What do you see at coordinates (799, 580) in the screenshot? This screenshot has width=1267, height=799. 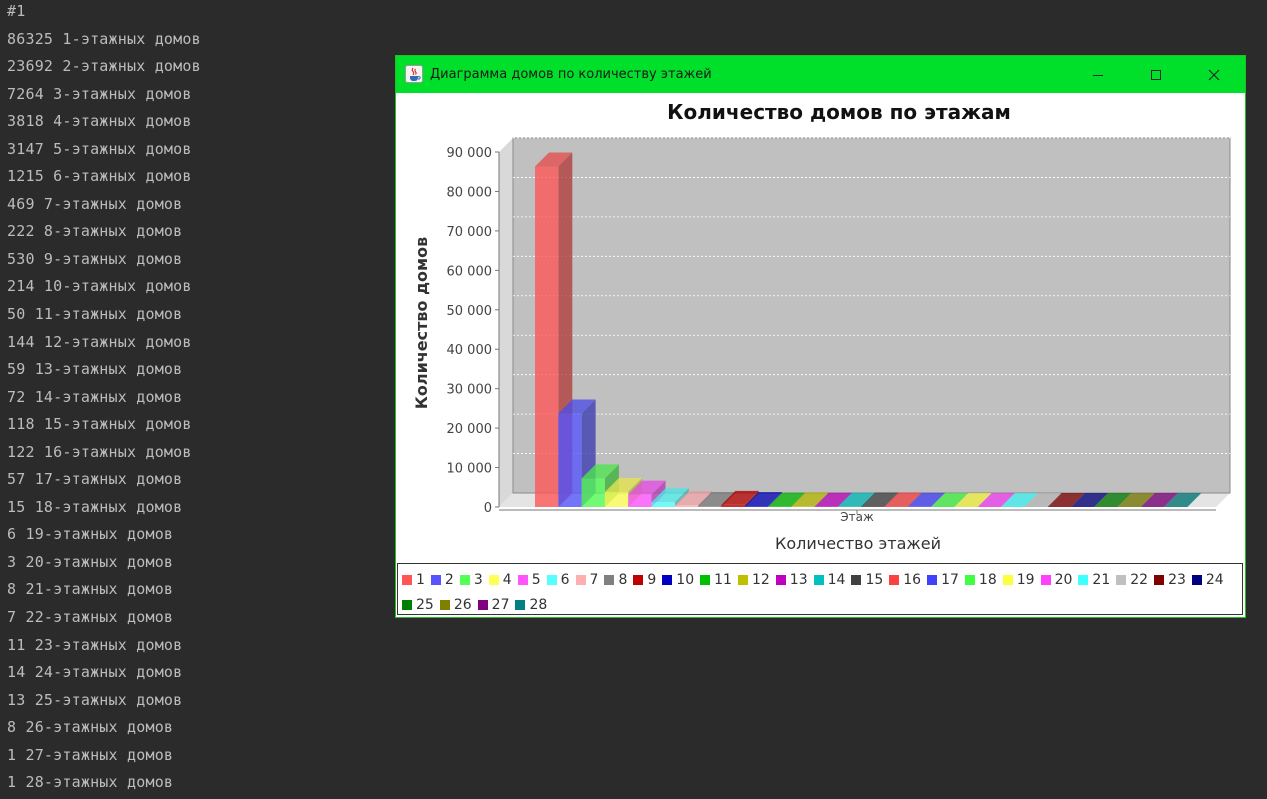 I see `legend-label: 13` at bounding box center [799, 580].